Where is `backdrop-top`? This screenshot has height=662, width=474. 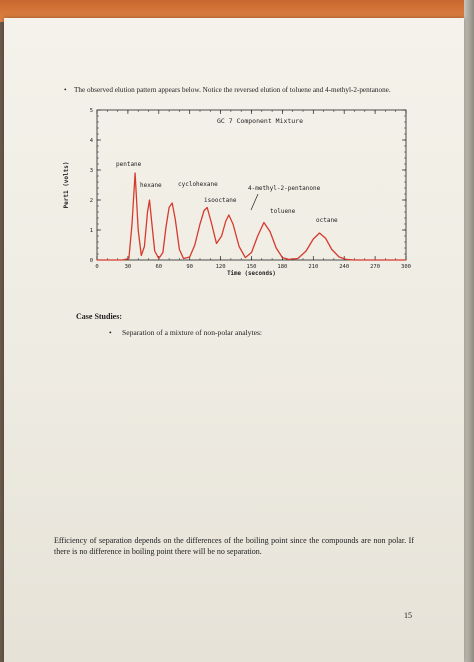
backdrop-top is located at coordinates (237, 11).